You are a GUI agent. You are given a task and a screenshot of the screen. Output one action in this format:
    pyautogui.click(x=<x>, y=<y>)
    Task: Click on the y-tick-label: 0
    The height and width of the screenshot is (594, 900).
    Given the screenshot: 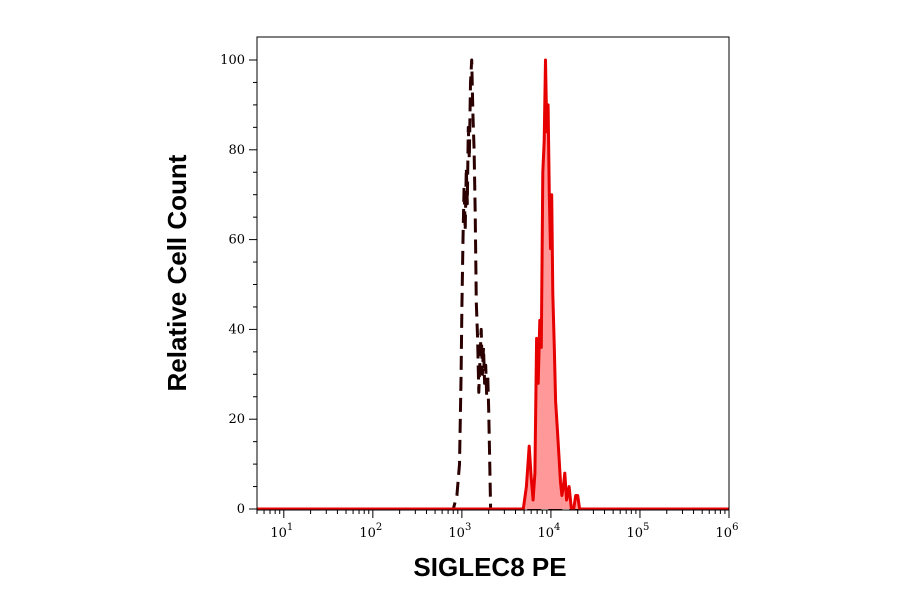 What is the action you would take?
    pyautogui.click(x=241, y=509)
    